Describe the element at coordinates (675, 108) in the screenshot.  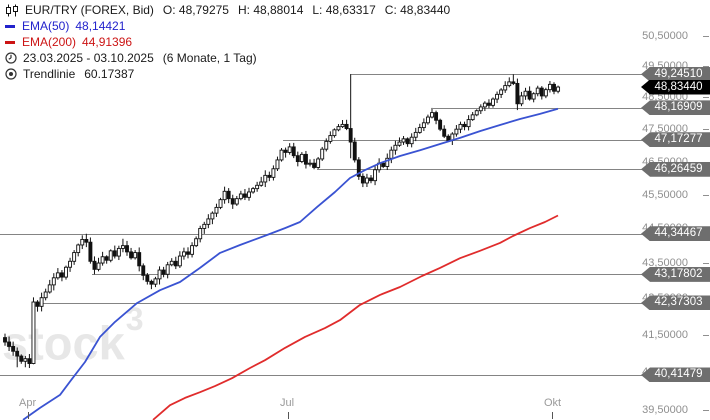
I see `level-price-tag: 48,16909` at that location.